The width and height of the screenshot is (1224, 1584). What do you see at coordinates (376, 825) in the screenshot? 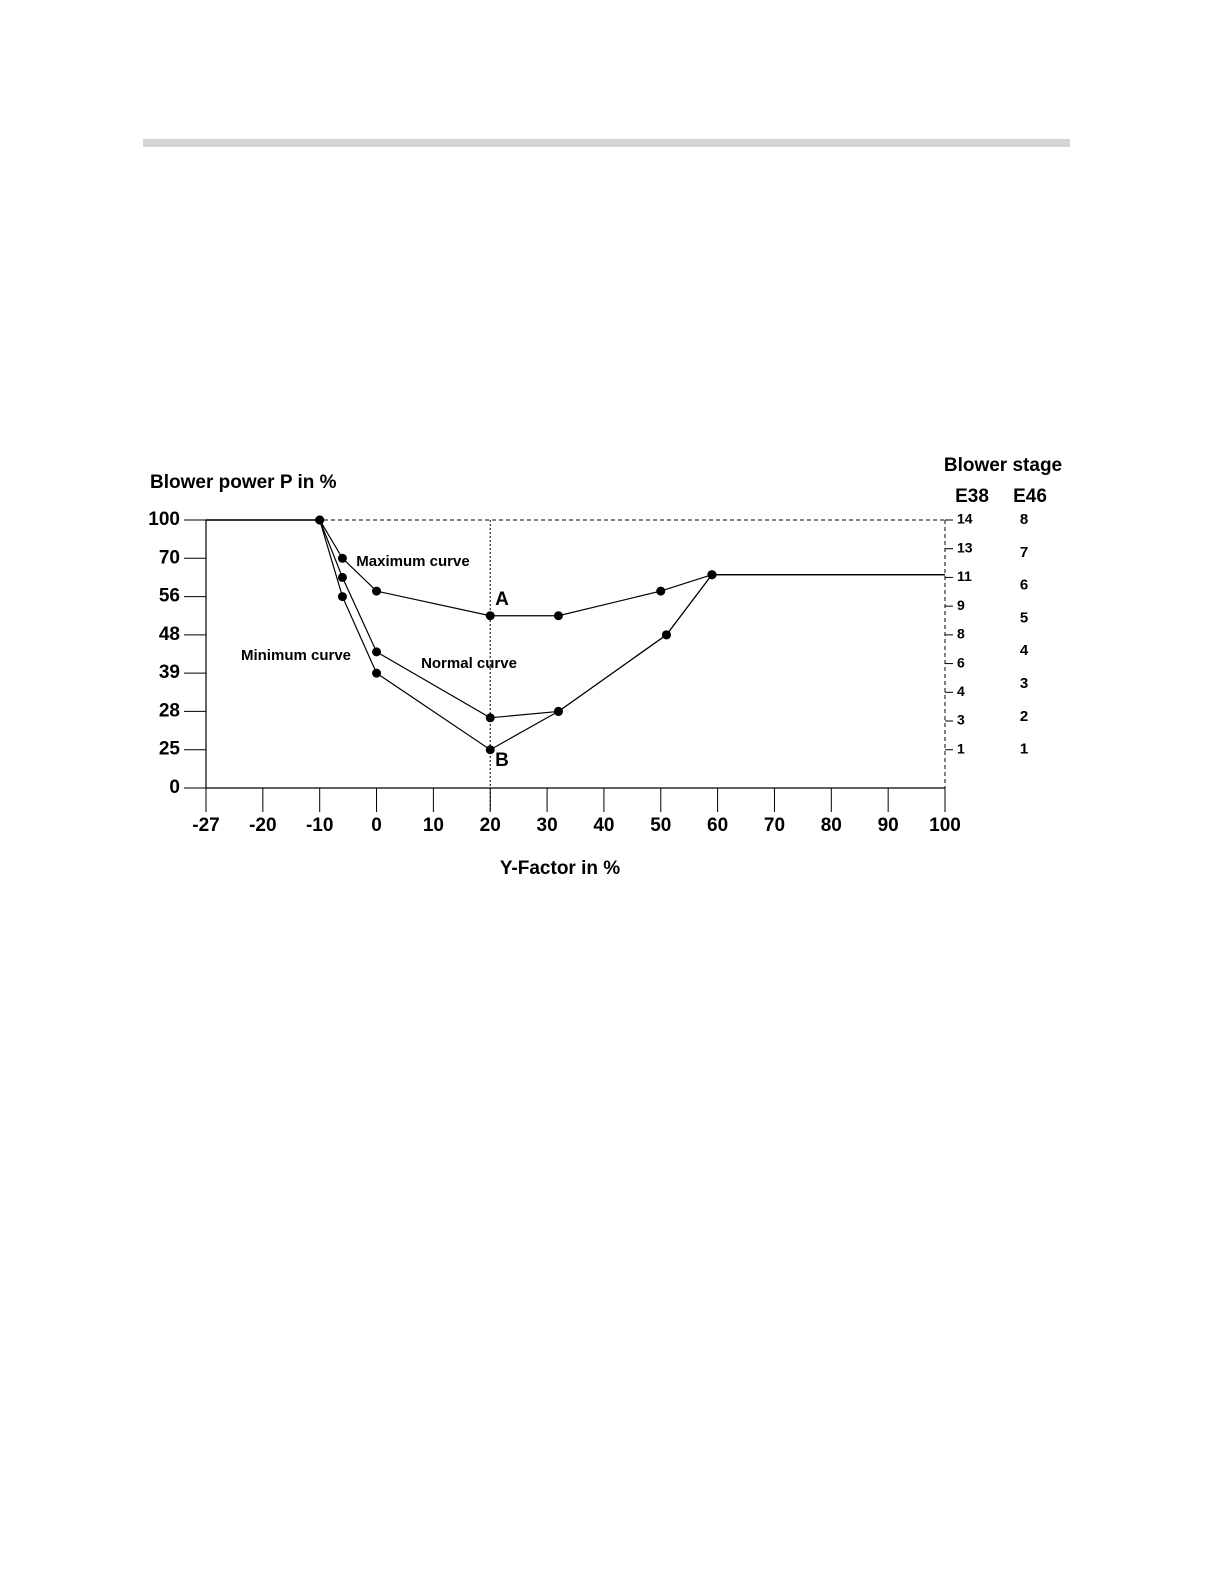
I see `x-tick-label: 0` at bounding box center [376, 825].